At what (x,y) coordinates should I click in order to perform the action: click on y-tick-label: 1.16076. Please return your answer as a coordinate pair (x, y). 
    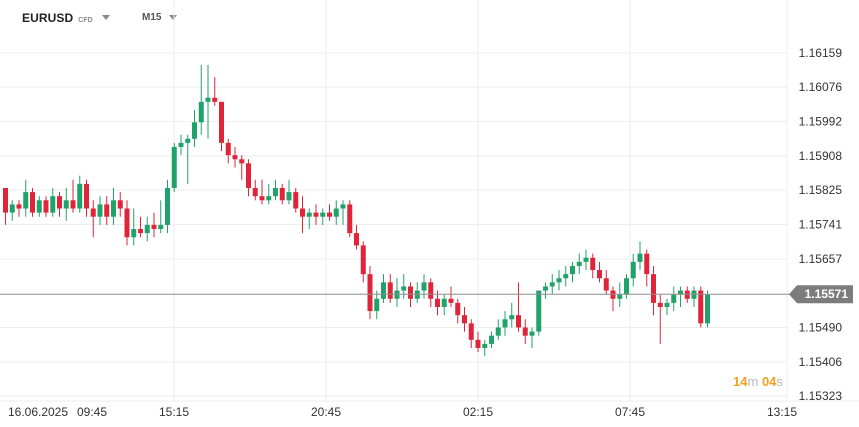
    Looking at the image, I should click on (821, 87).